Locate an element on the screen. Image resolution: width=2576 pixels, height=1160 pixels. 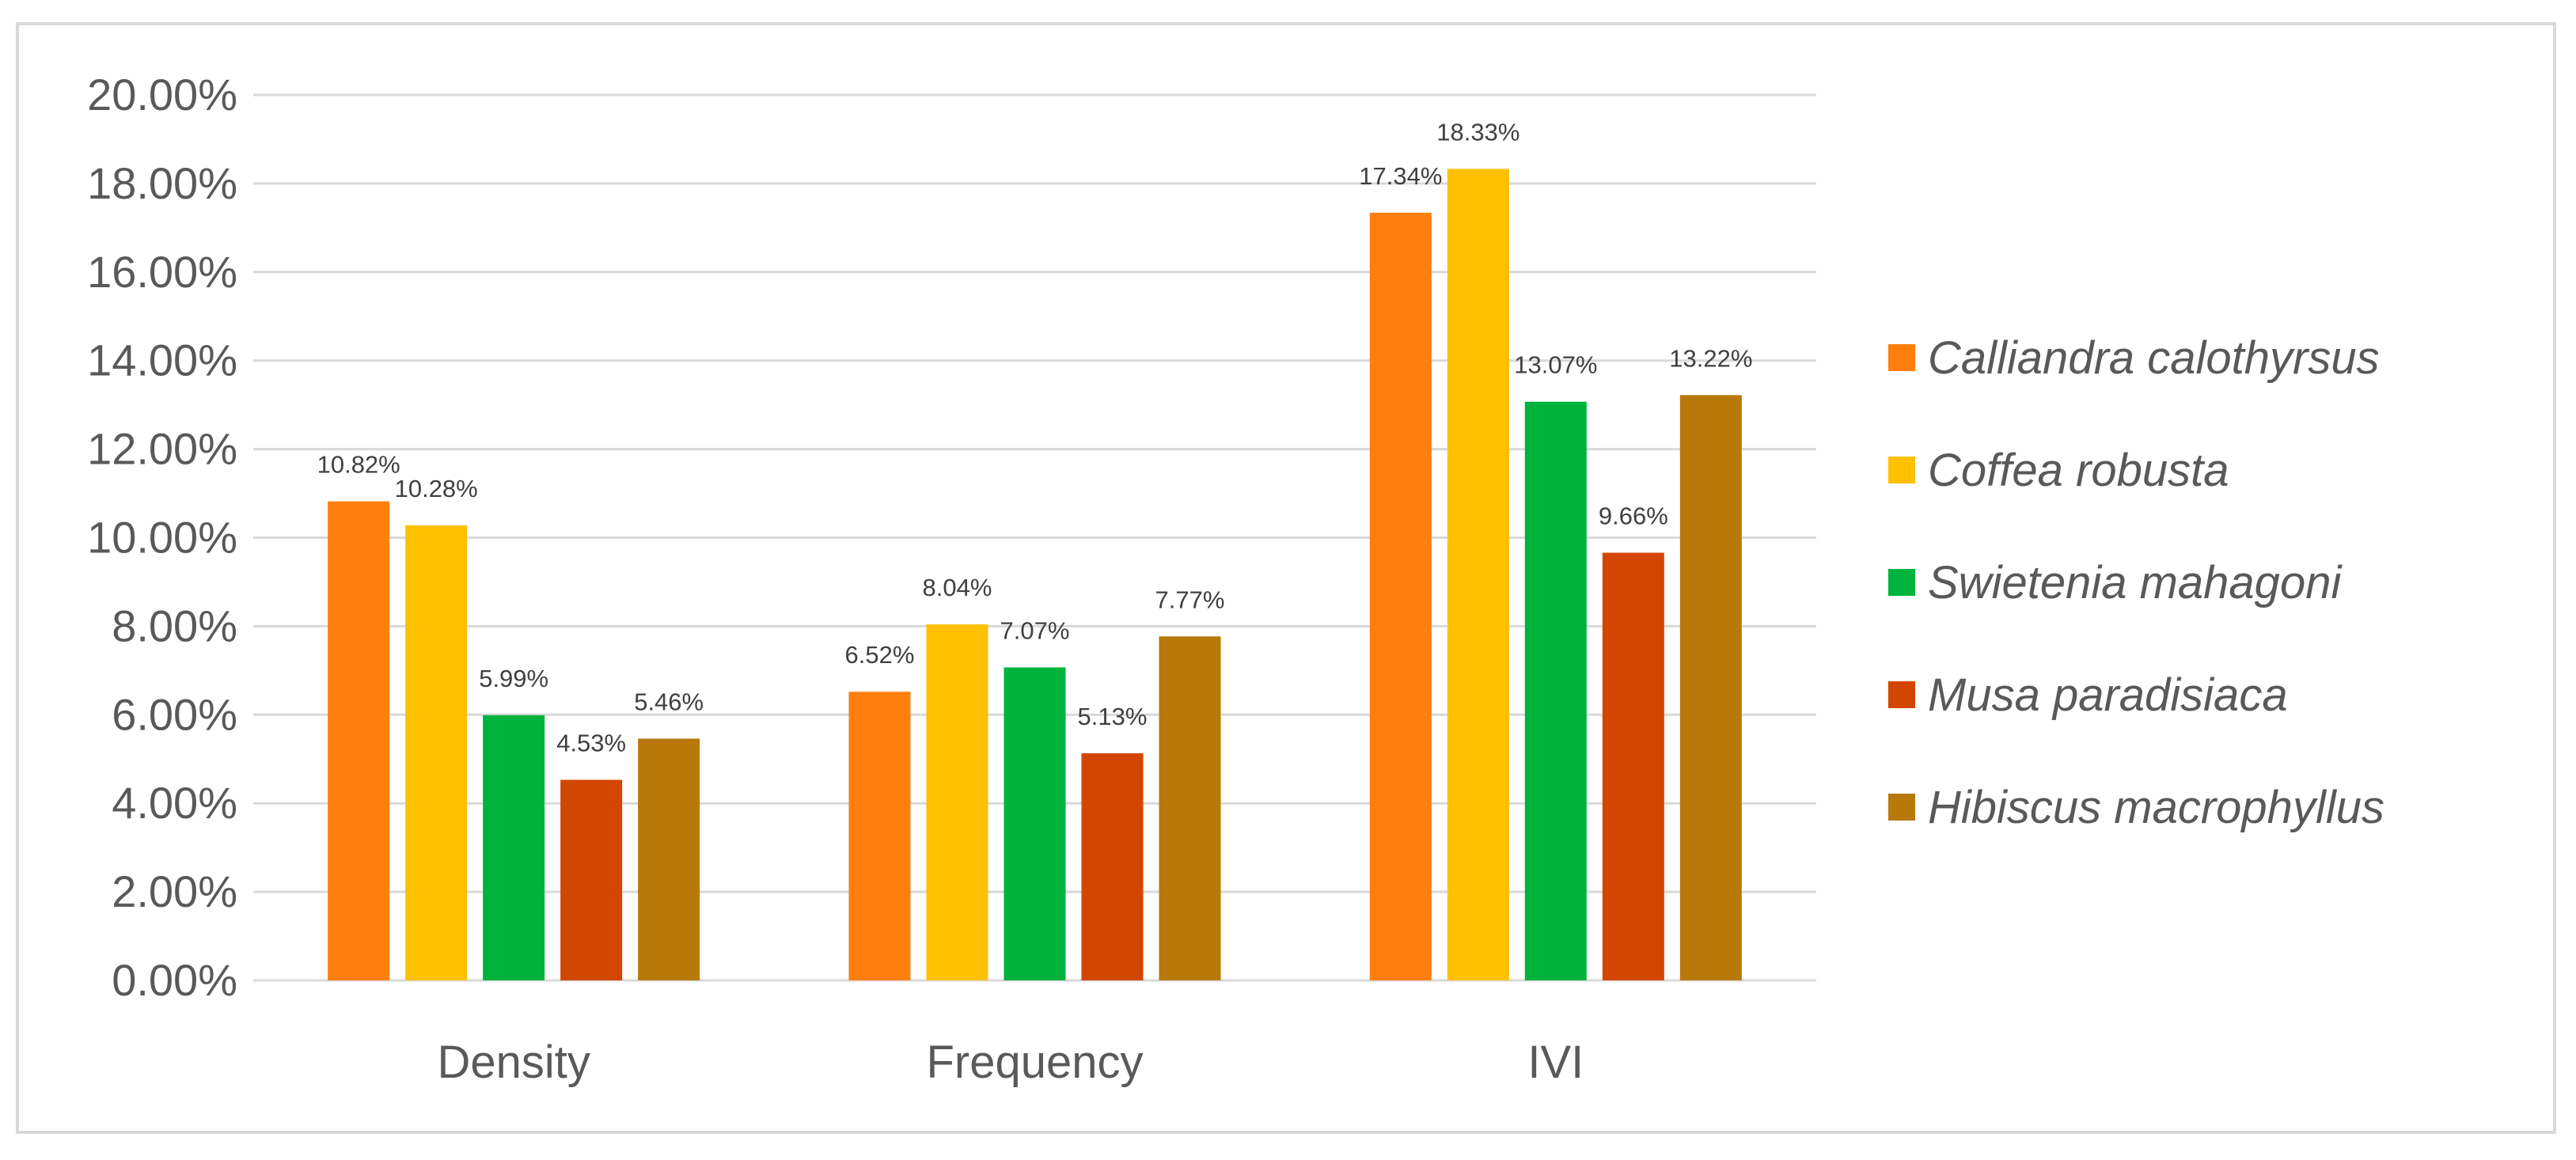
legend-label: Swietenia mahagoni is located at coordinates (2135, 582).